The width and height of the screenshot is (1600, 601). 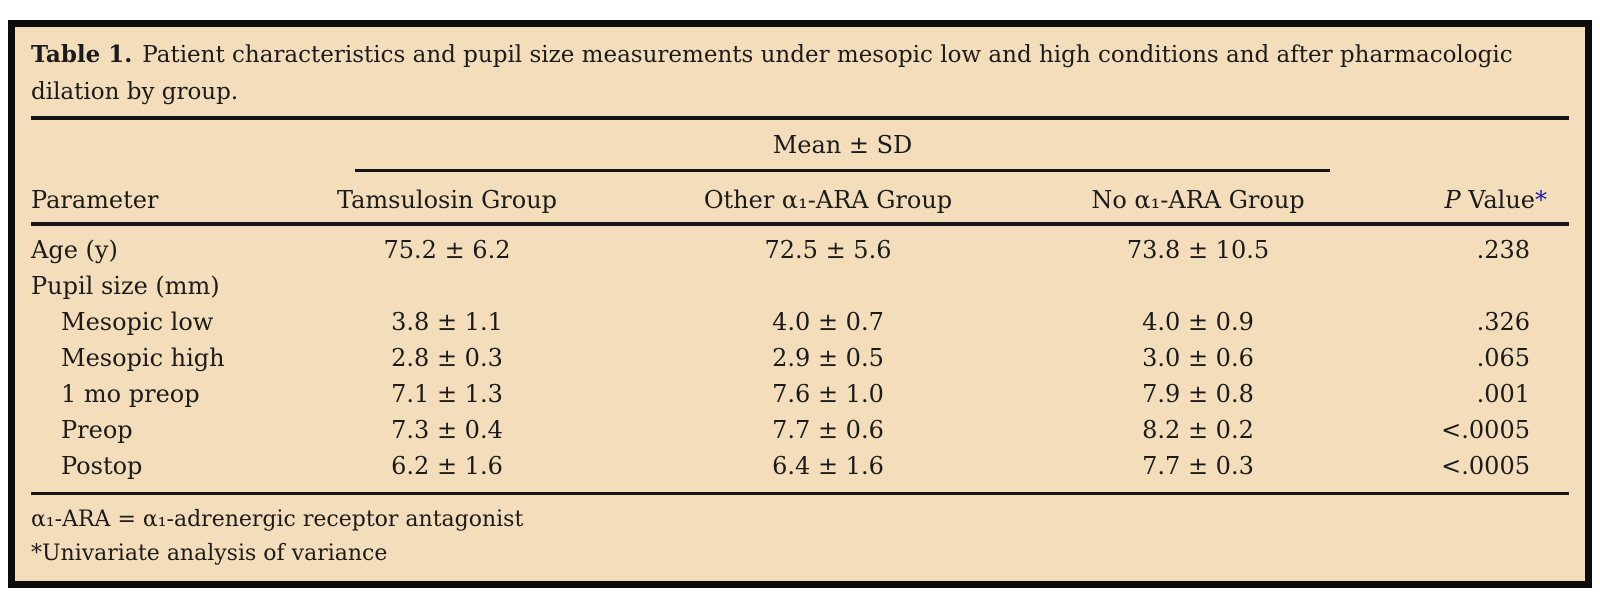 What do you see at coordinates (447, 200) in the screenshot?
I see `column-header-tamsulosin-group: Tamsulosin Group` at bounding box center [447, 200].